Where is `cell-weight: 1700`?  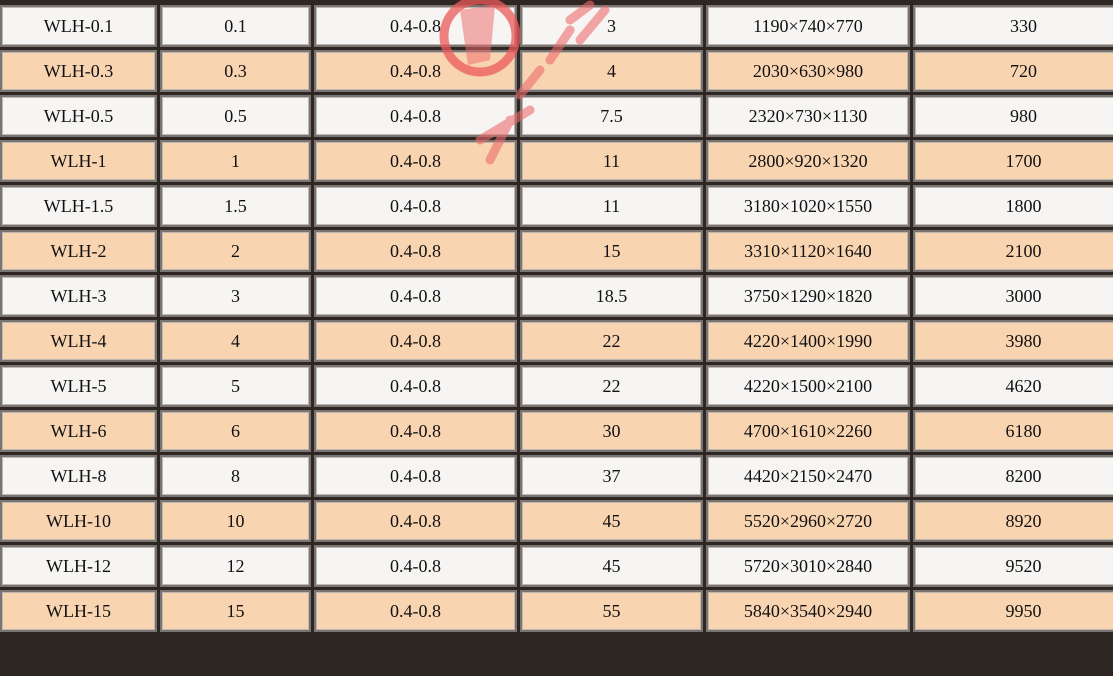 cell-weight: 1700 is located at coordinates (1013, 161).